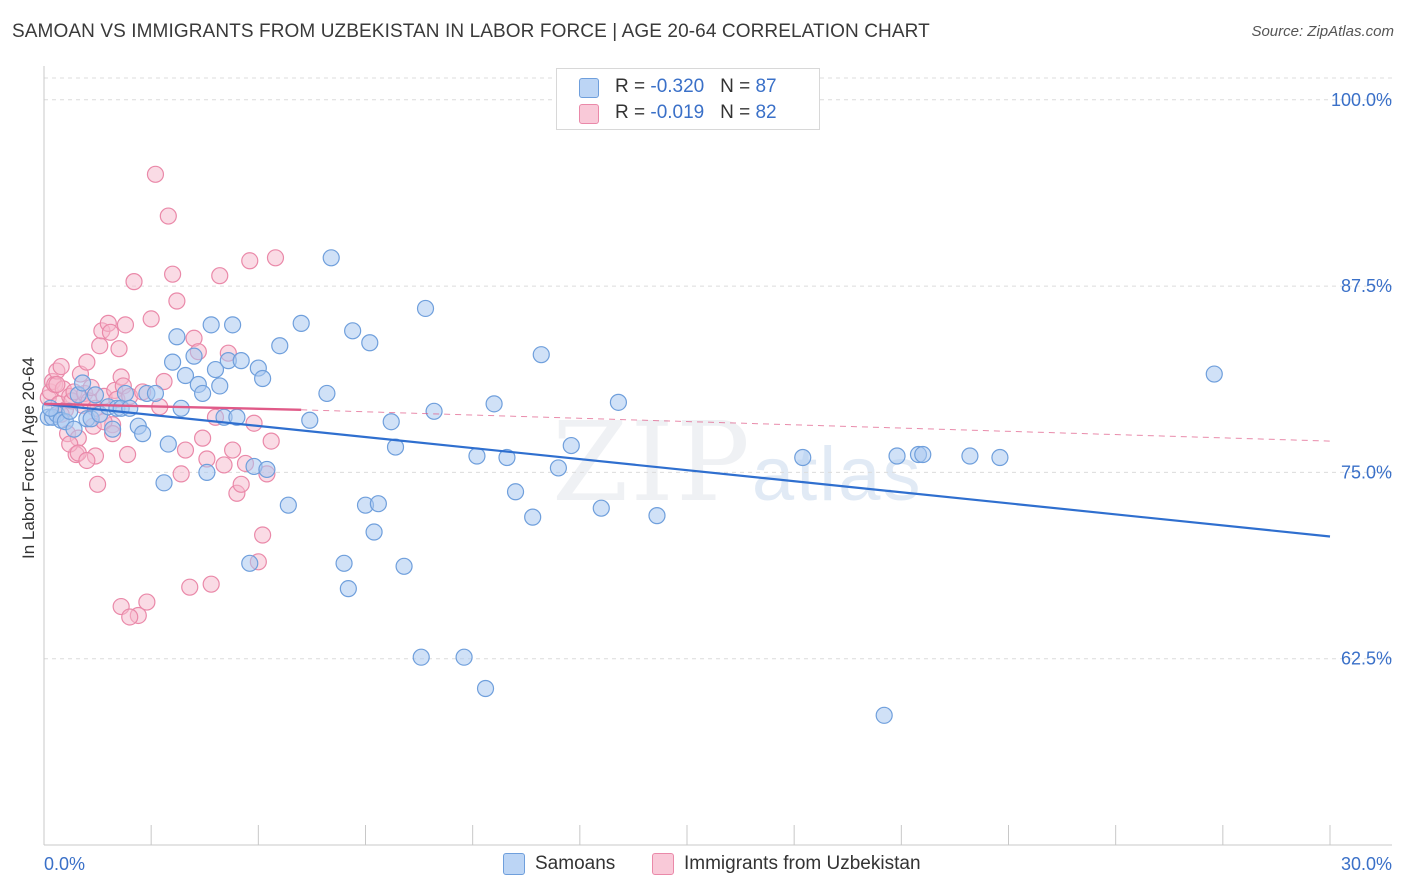  What do you see at coordinates (514, 864) in the screenshot?
I see `series-swatch-samoans` at bounding box center [514, 864].